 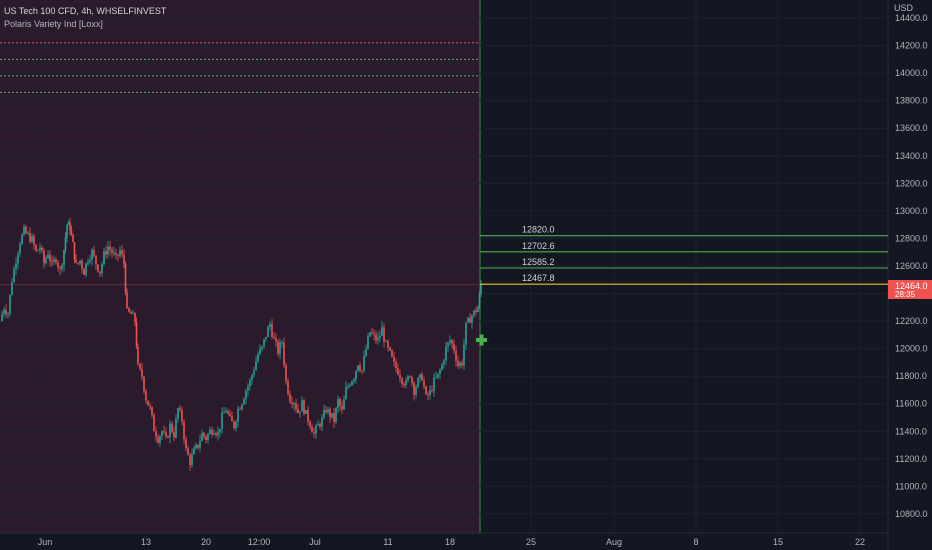 I want to click on symbol-title: US Tech 100 CFD, 4h, WHSELFINVEST, so click(x=85, y=11).